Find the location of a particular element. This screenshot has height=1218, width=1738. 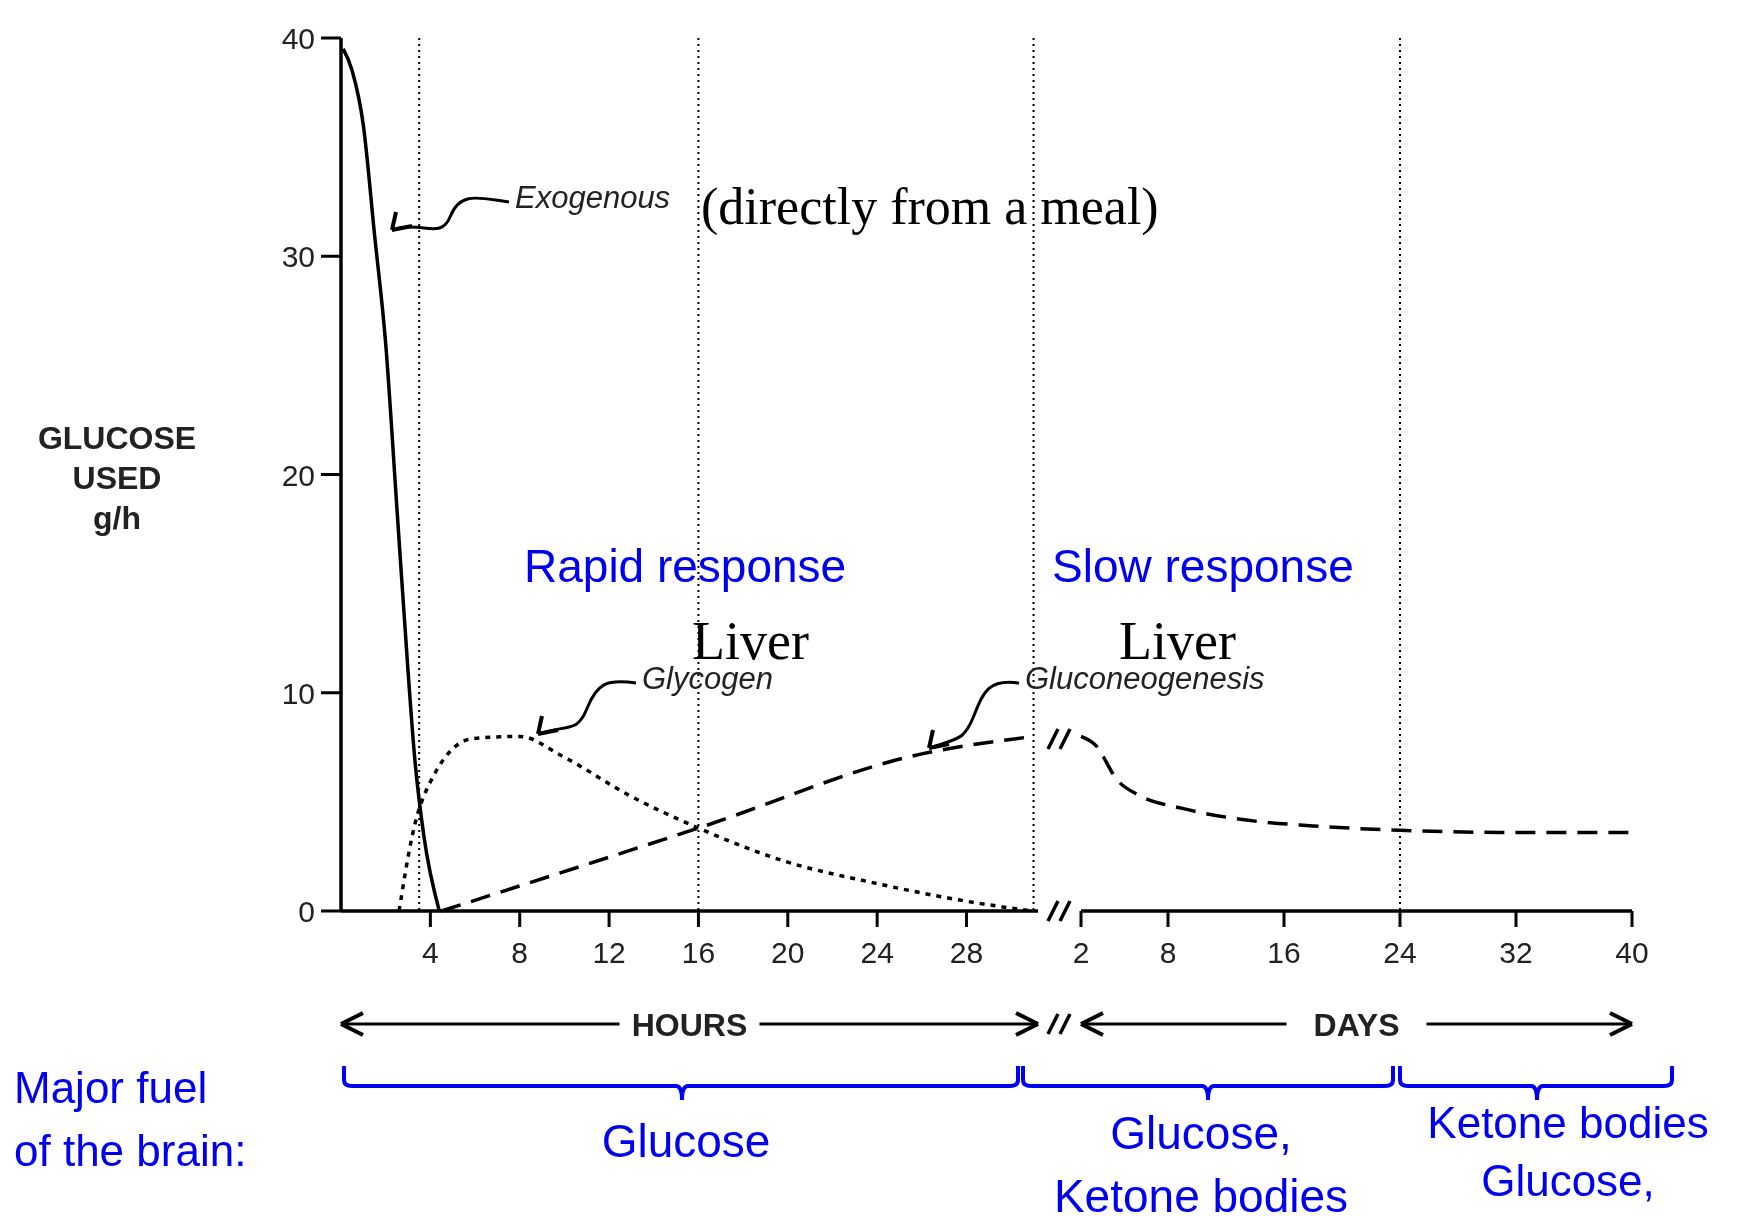

x-tick-label: 40 is located at coordinates (1632, 952).